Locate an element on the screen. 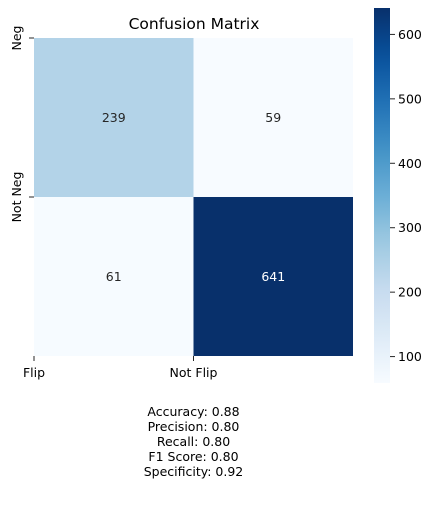 The height and width of the screenshot is (519, 443). cell-value-label: 59 is located at coordinates (273, 117).